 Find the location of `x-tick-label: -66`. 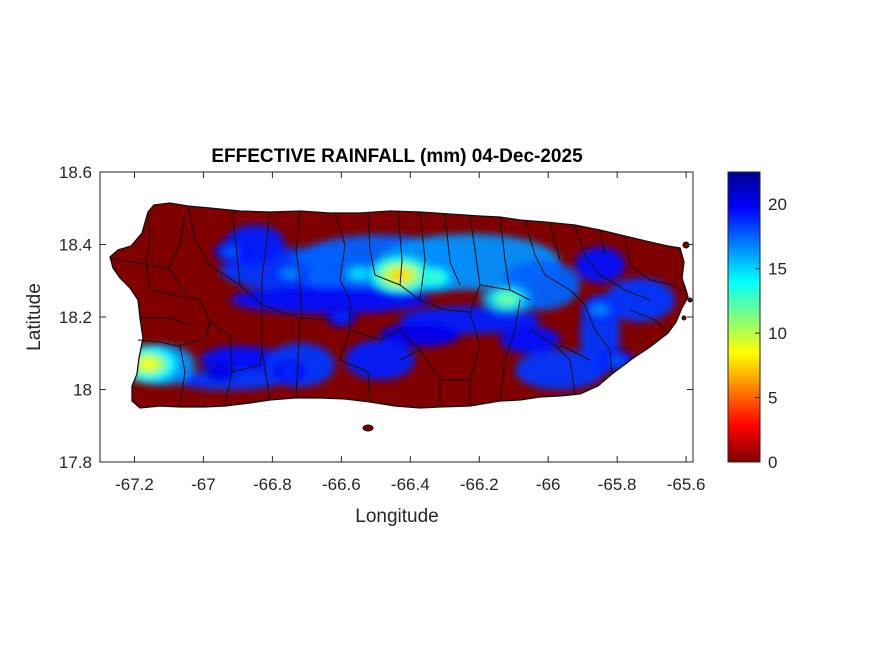

x-tick-label: -66 is located at coordinates (548, 484).